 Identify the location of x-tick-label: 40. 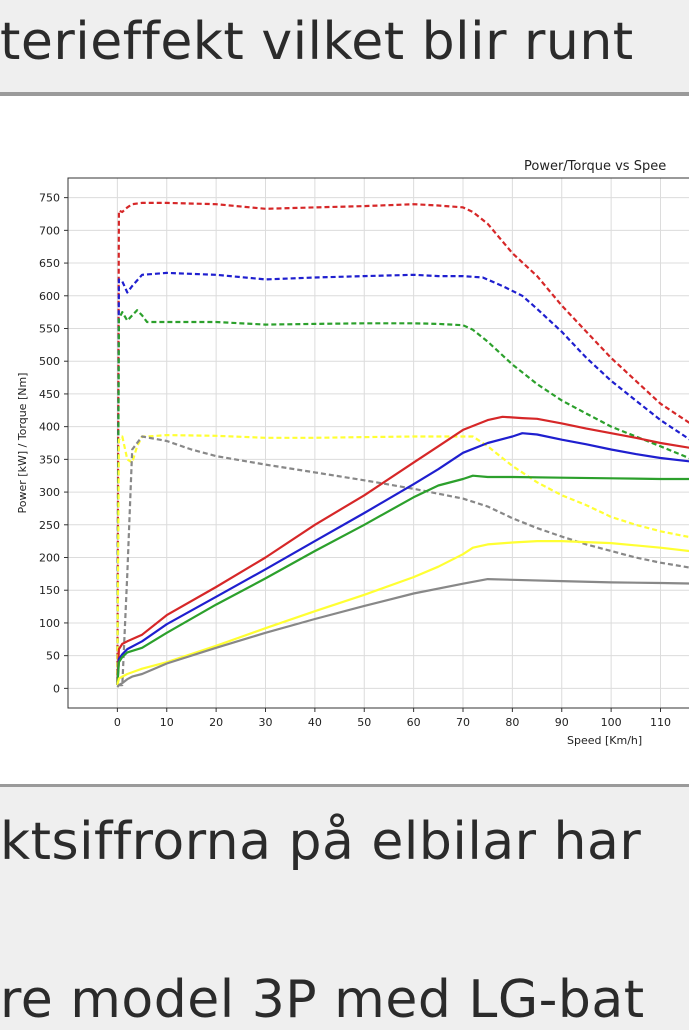
(315, 722).